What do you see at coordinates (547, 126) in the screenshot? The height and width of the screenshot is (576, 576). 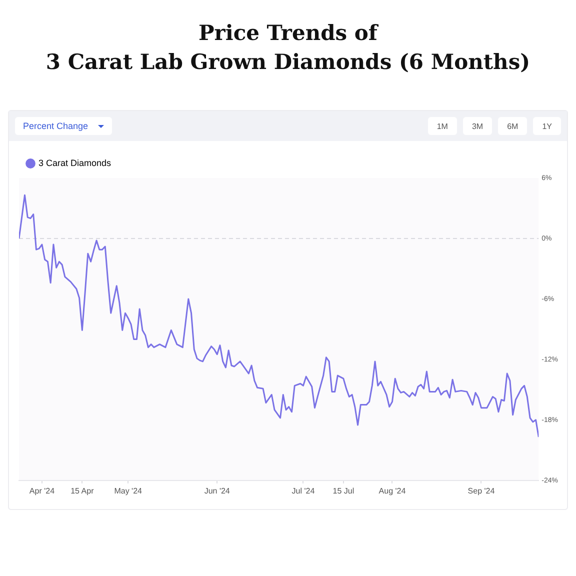 I see `text: 1Y` at bounding box center [547, 126].